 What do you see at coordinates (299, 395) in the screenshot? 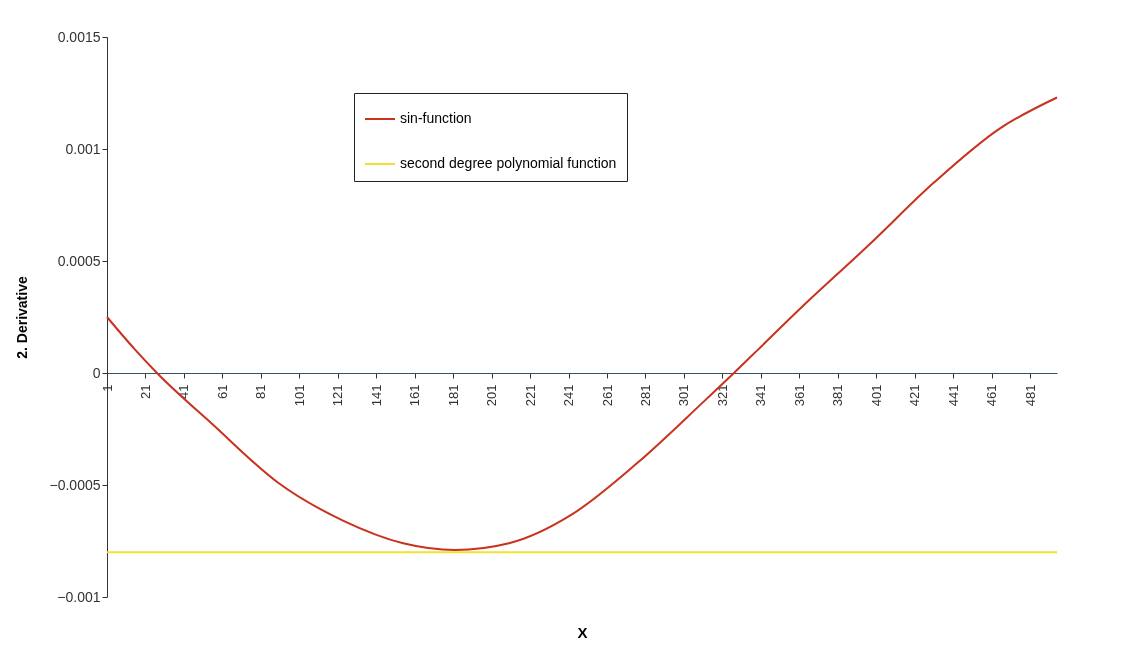
I see `x-tick-label: 101` at bounding box center [299, 395].